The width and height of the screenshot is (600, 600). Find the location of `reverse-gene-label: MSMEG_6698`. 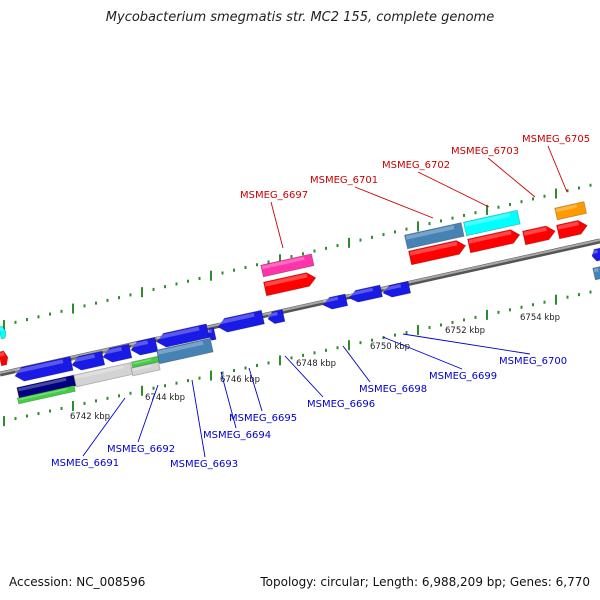

reverse-gene-label: MSMEG_6698 is located at coordinates (393, 389).